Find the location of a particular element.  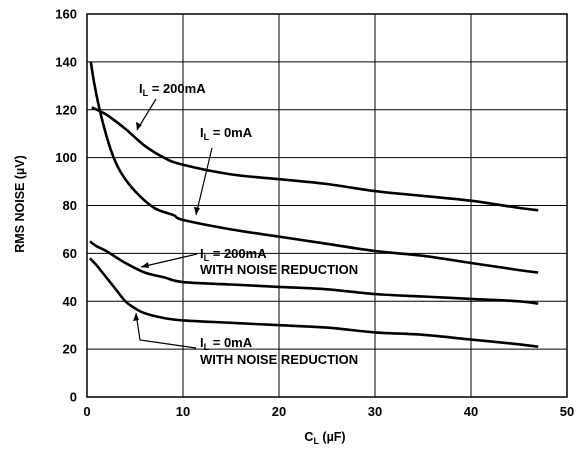

annotation-0ma-arrow is located at coordinates (204, 181).